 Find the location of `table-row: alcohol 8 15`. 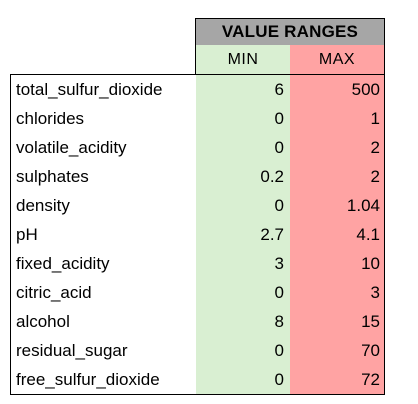

table-row: alcohol 8 15 is located at coordinates (197, 321).